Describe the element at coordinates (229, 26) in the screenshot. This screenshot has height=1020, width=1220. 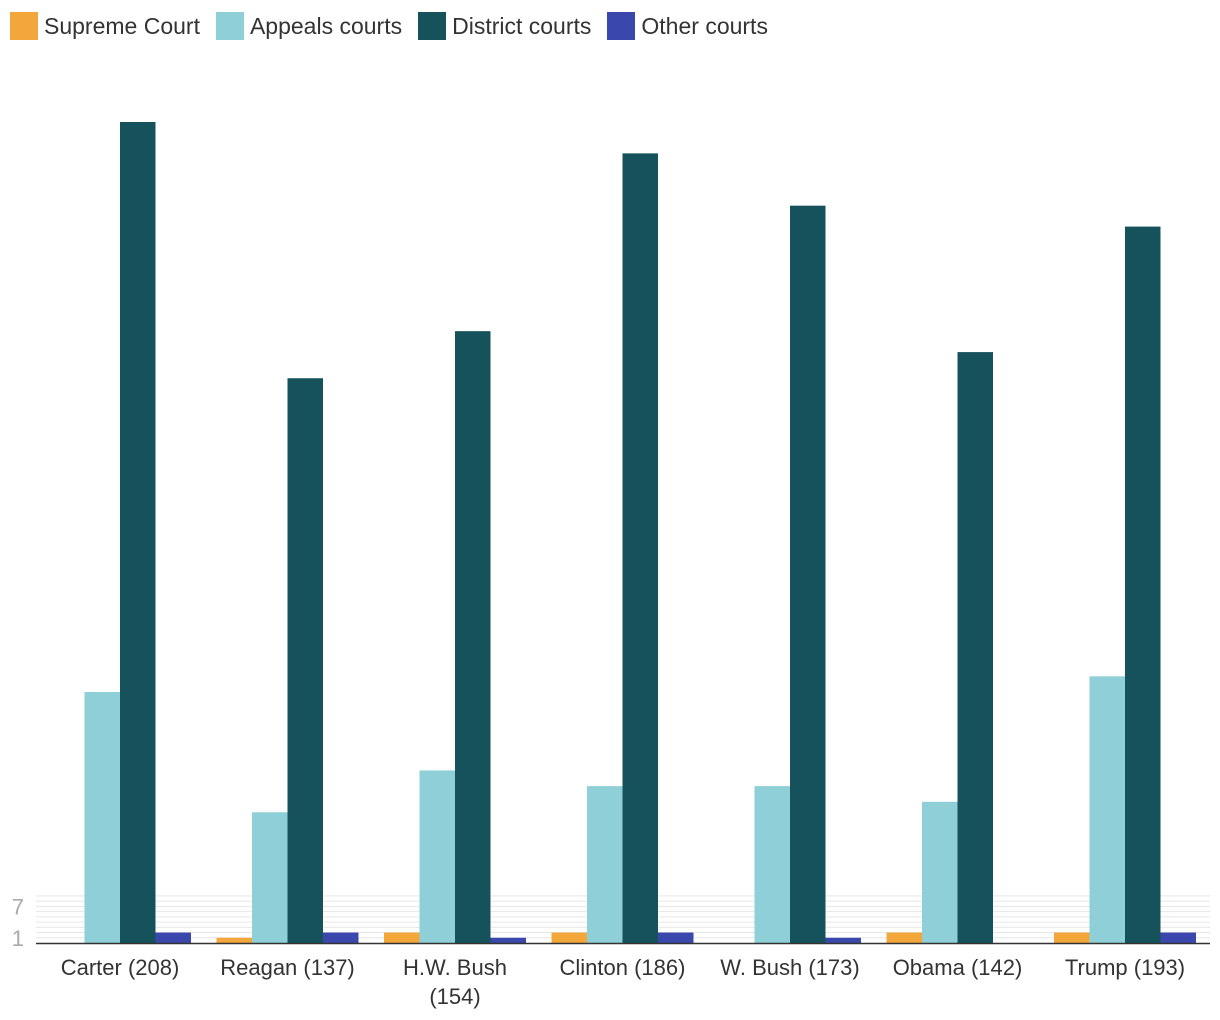
I see `legend-swatch-appeals-courts` at that location.